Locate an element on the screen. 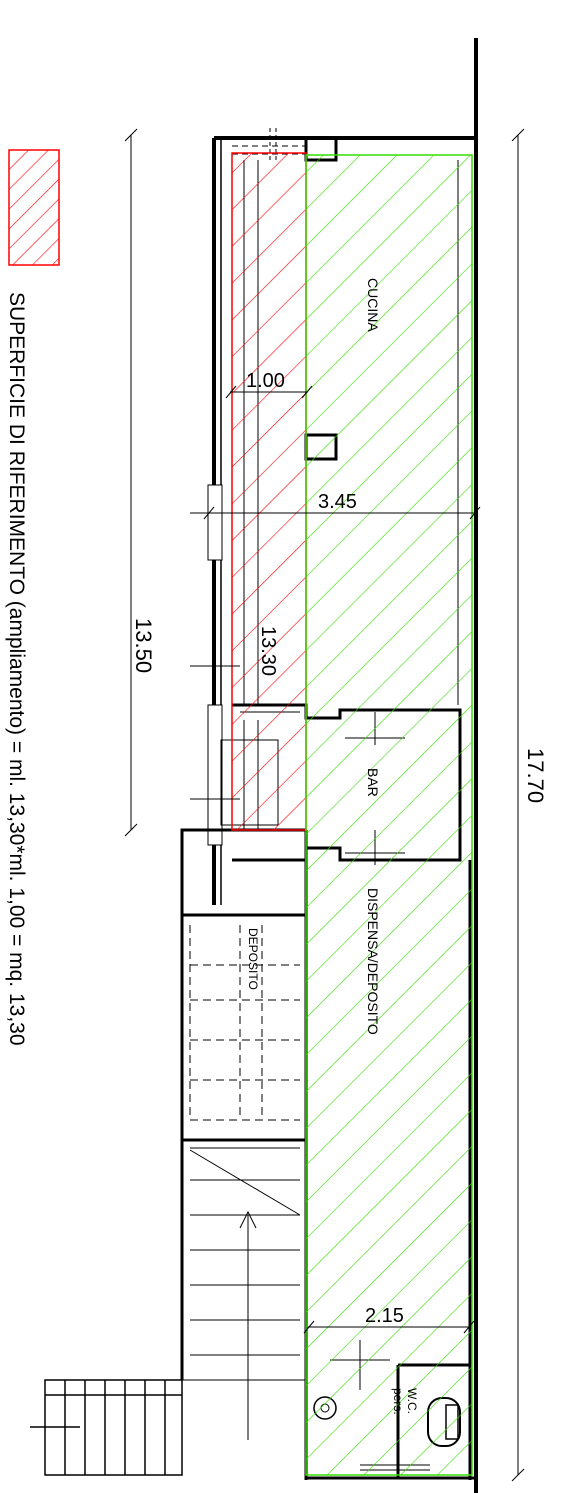 The image size is (579, 1493). room-label-dispensa: DISPENSA/DEPOSITO is located at coordinates (373, 961).